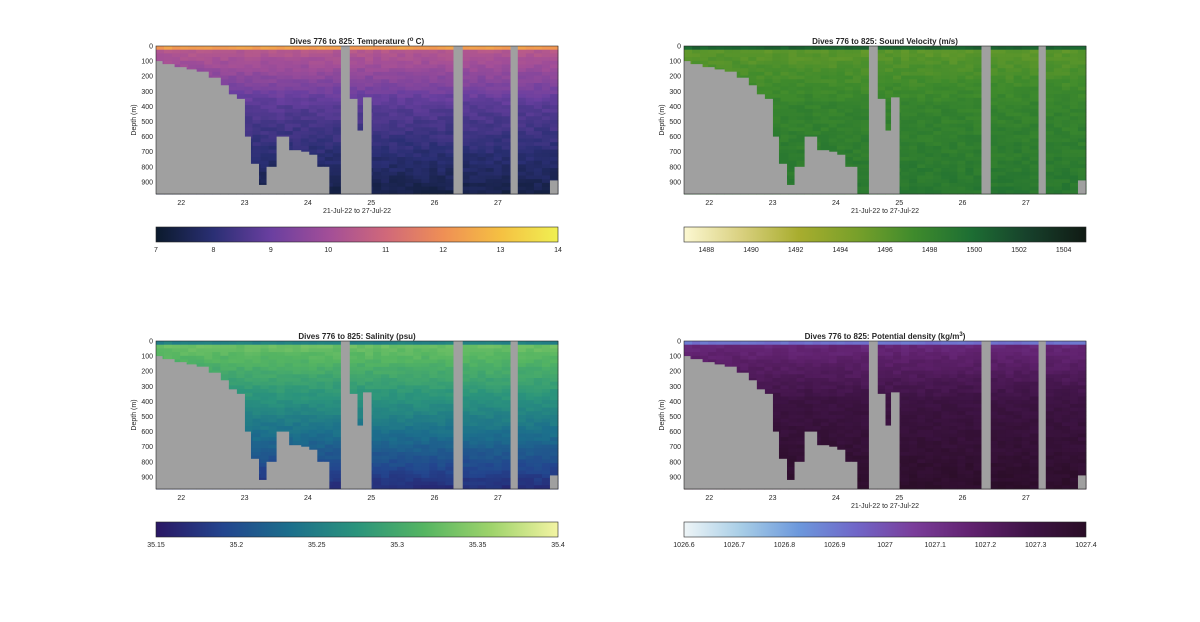 The width and height of the screenshot is (1200, 622). What do you see at coordinates (213, 250) in the screenshot?
I see `colorbar-tick-label: 8` at bounding box center [213, 250].